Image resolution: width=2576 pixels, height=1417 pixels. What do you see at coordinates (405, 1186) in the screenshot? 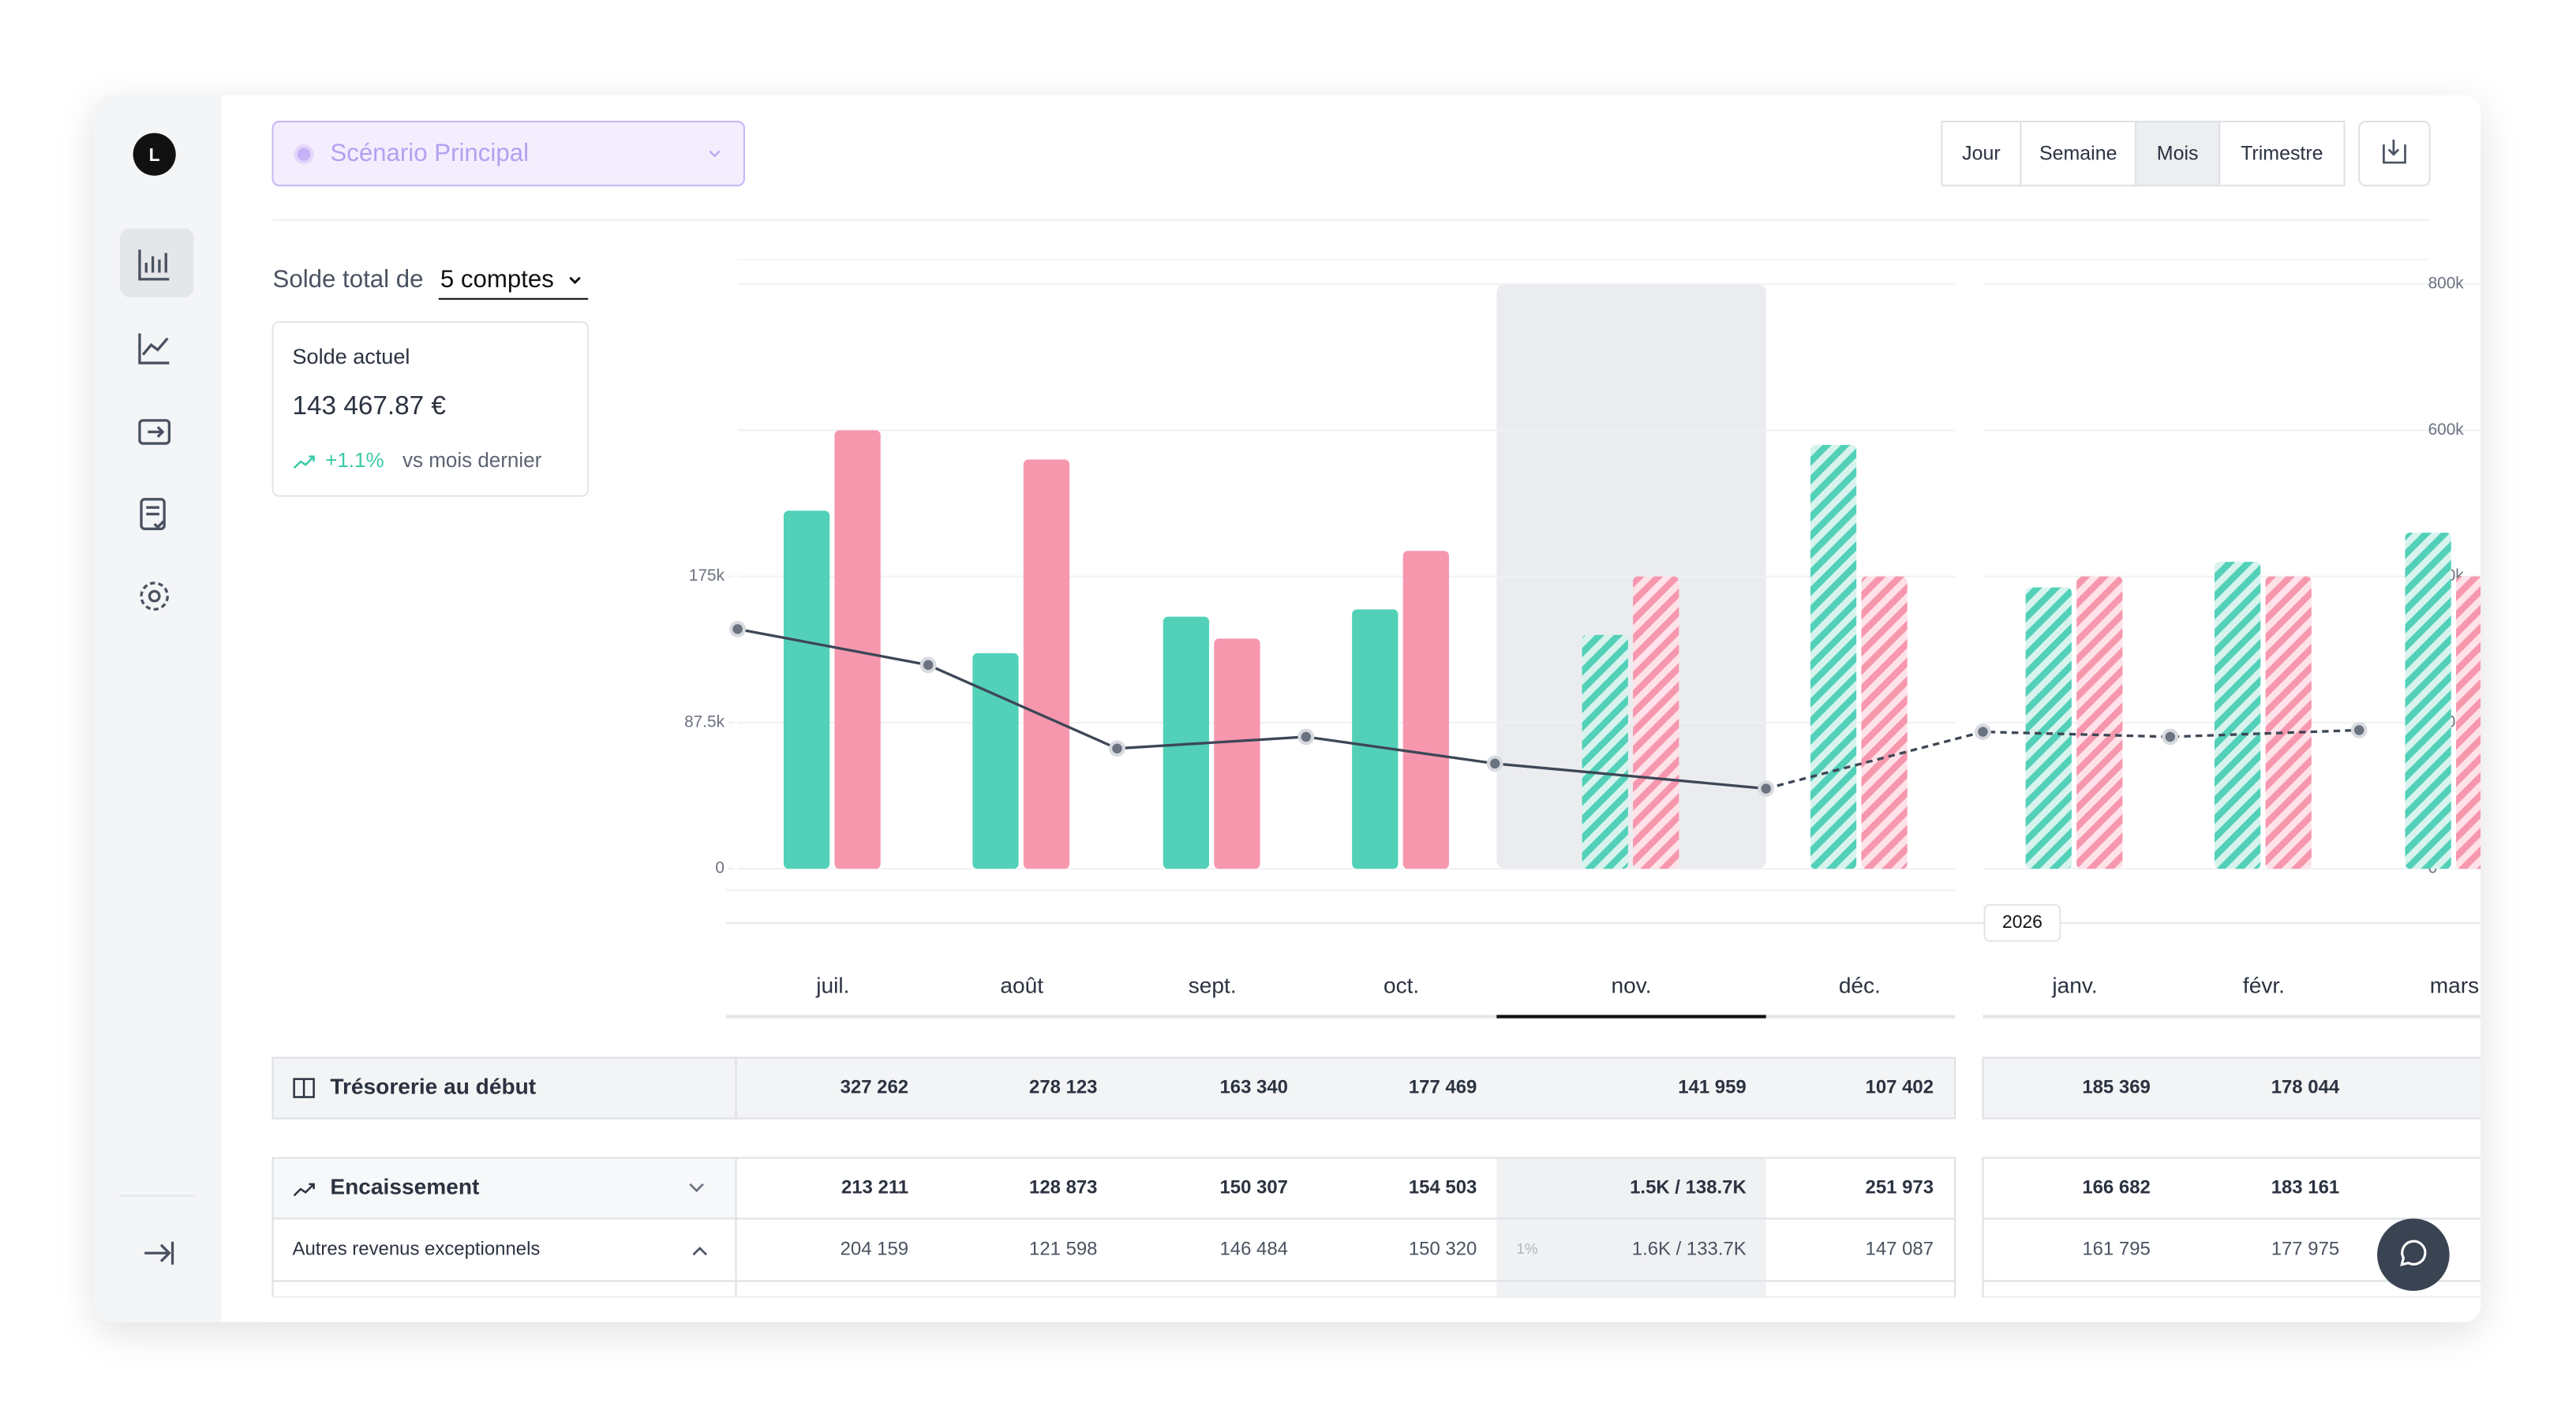
I see `row-label: Encaissement` at bounding box center [405, 1186].